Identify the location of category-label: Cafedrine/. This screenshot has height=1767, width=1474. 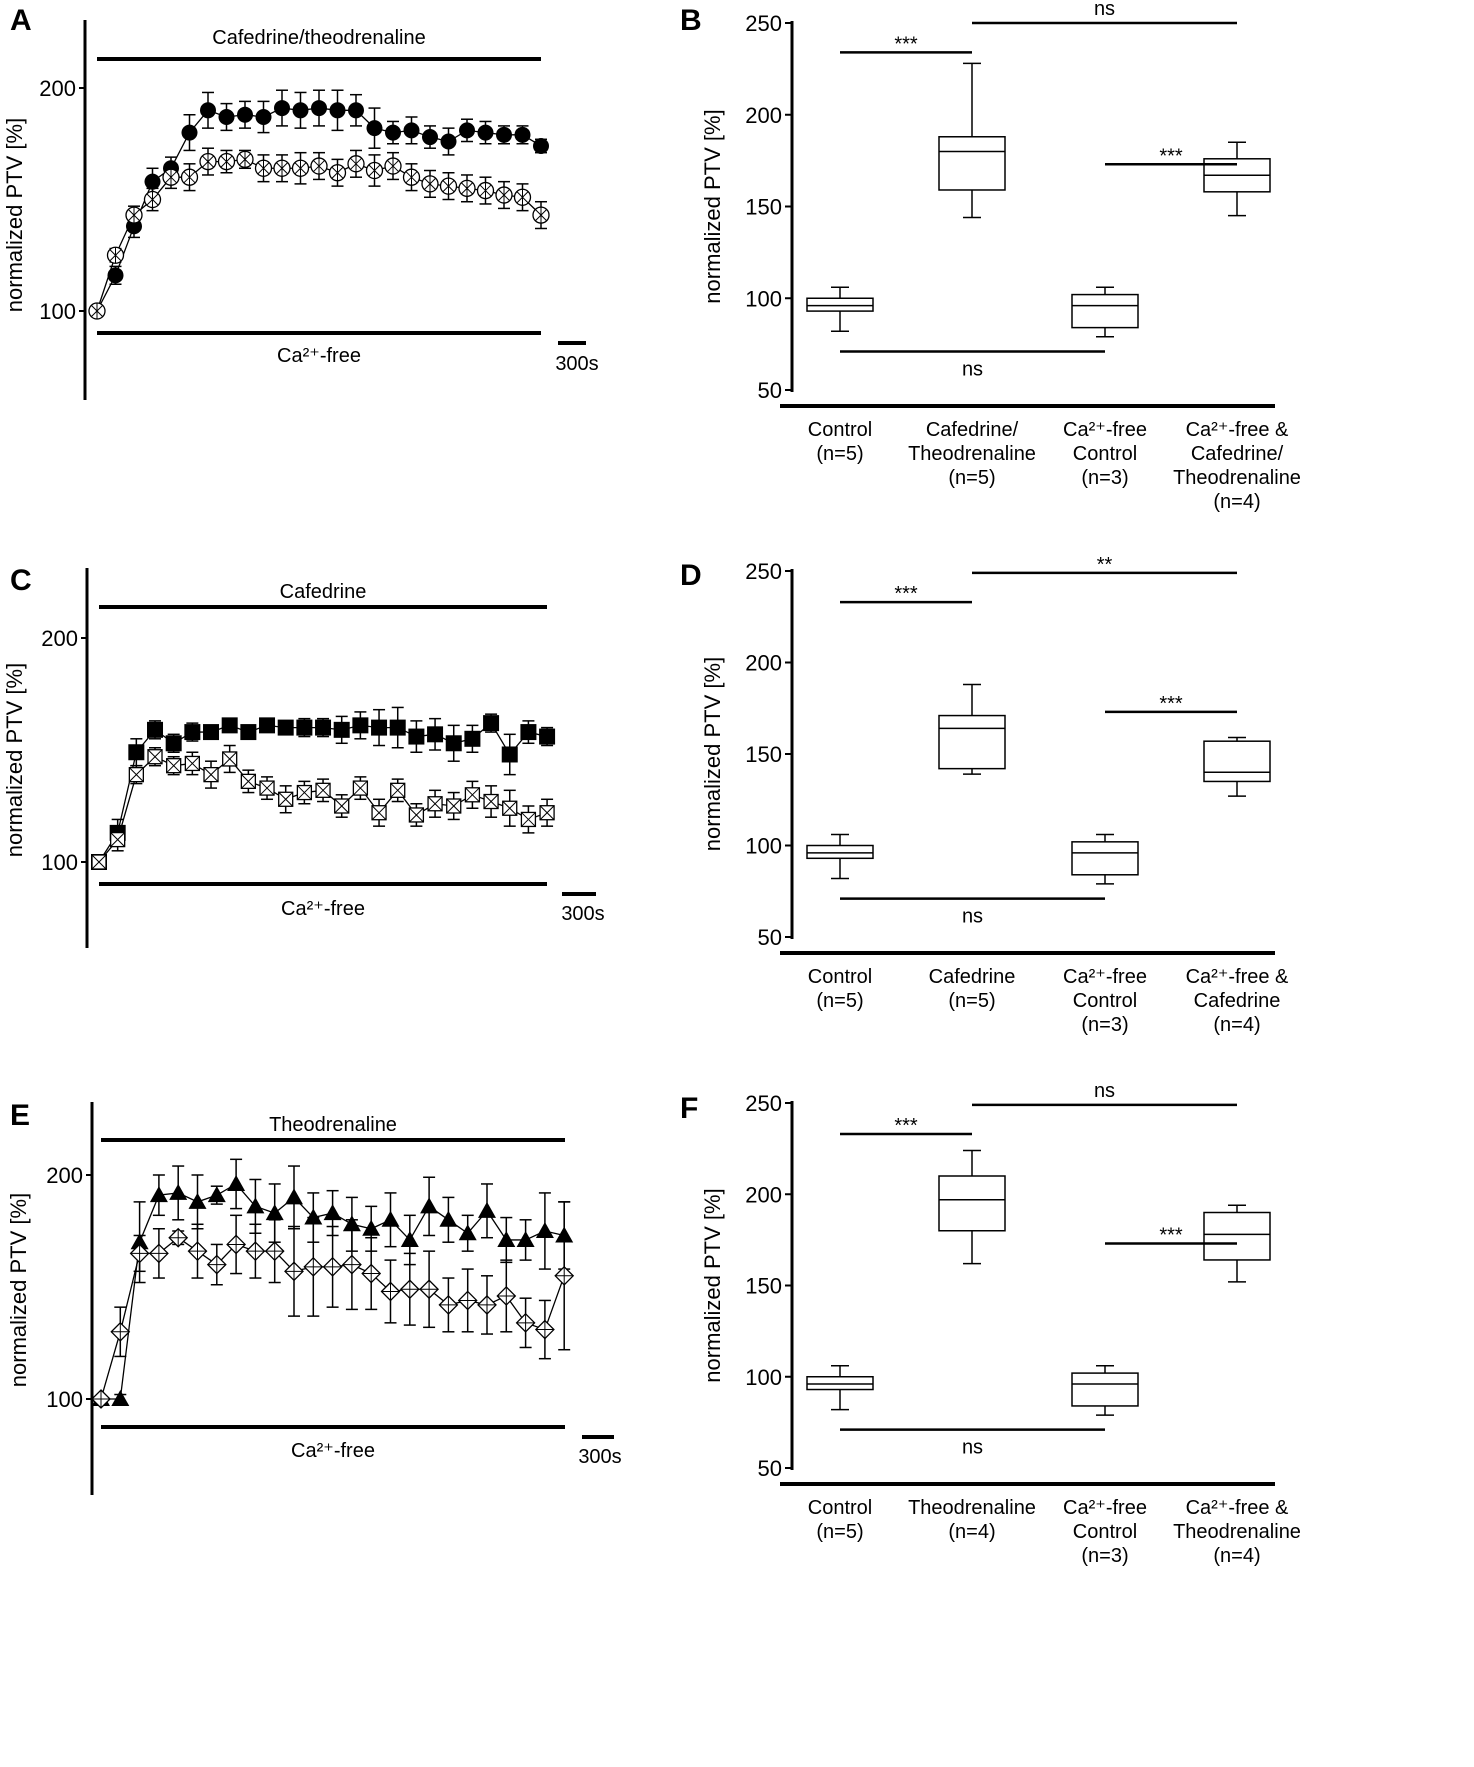
(1237, 454).